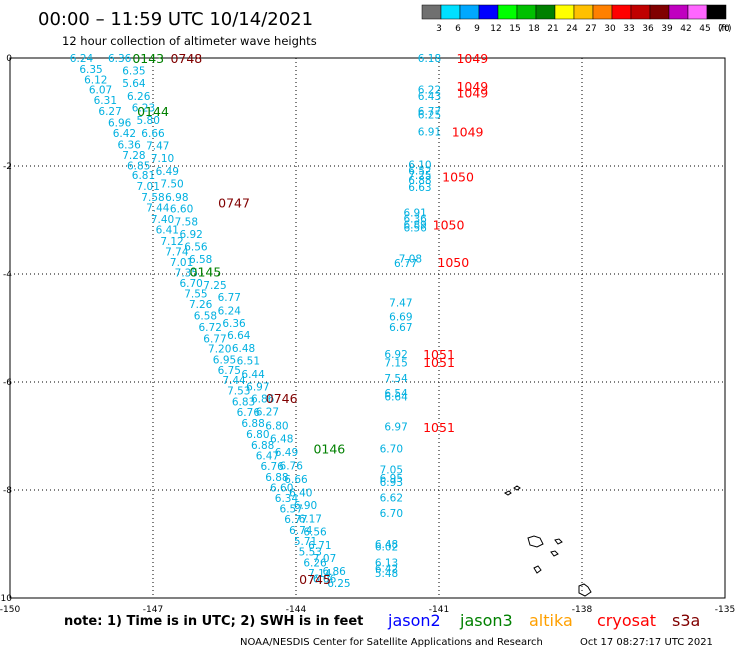 Image resolution: width=740 pixels, height=650 pixels. What do you see at coordinates (301, 531) in the screenshot?
I see `swh-value: 6.74` at bounding box center [301, 531].